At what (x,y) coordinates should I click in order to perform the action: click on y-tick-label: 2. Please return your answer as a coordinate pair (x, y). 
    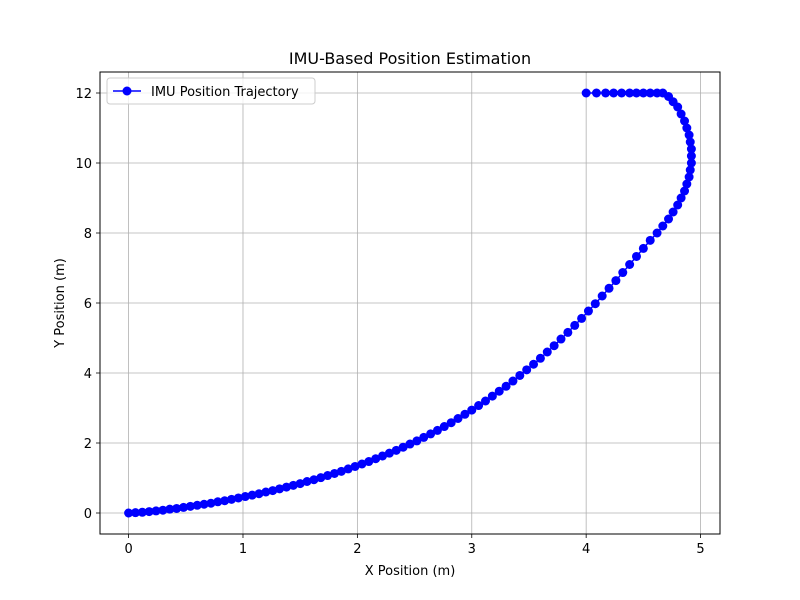
    Looking at the image, I should click on (88, 444).